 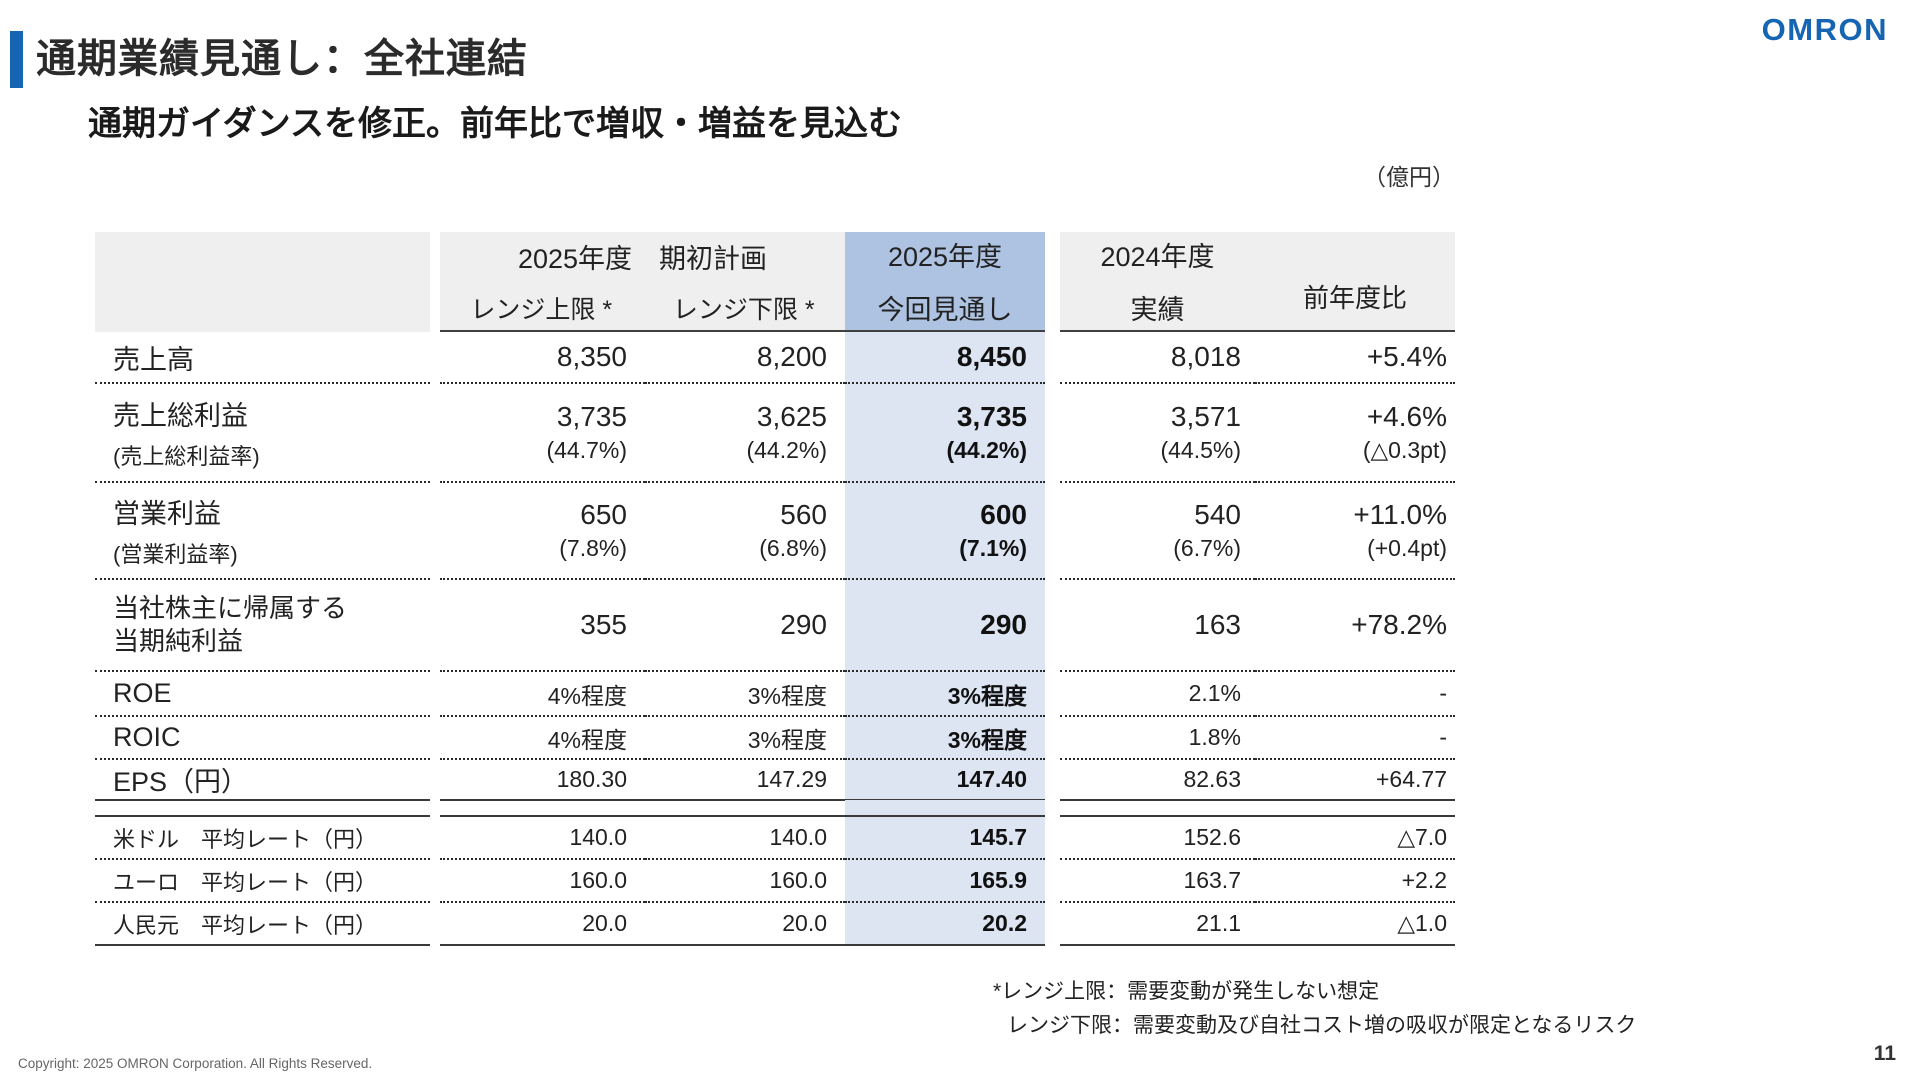 What do you see at coordinates (542, 881) in the screenshot?
I see `cell-upper: 160.0` at bounding box center [542, 881].